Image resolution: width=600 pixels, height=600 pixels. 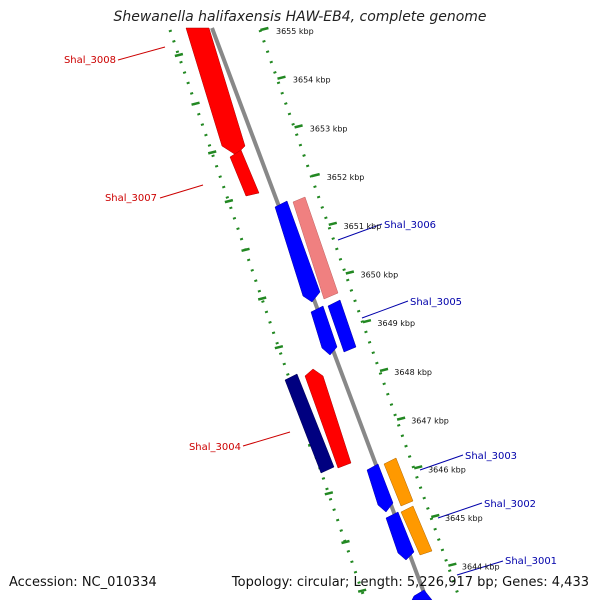 What do you see at coordinates (410, 225) in the screenshot?
I see `gene-label-shal-3006: Shal_3006` at bounding box center [410, 225].